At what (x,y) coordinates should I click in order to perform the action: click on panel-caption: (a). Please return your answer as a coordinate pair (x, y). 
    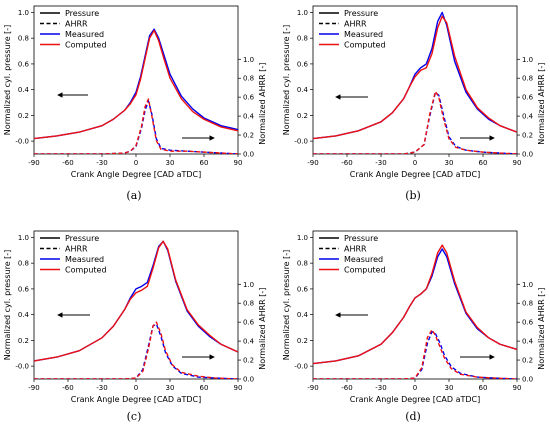
    Looking at the image, I should click on (133, 195).